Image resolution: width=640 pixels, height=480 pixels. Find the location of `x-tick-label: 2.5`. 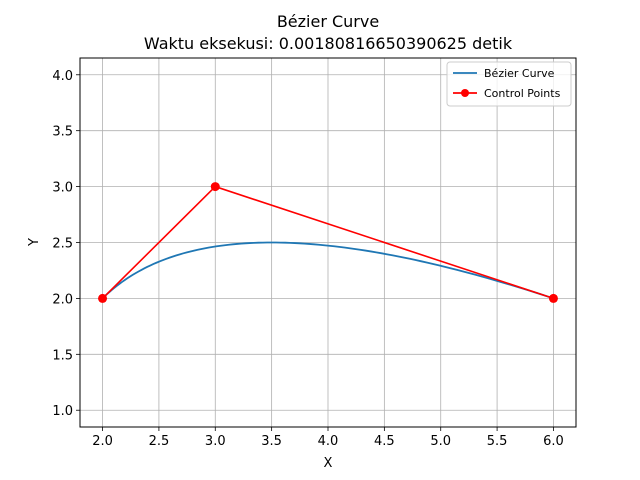

x-tick-label: 2.5 is located at coordinates (159, 441).